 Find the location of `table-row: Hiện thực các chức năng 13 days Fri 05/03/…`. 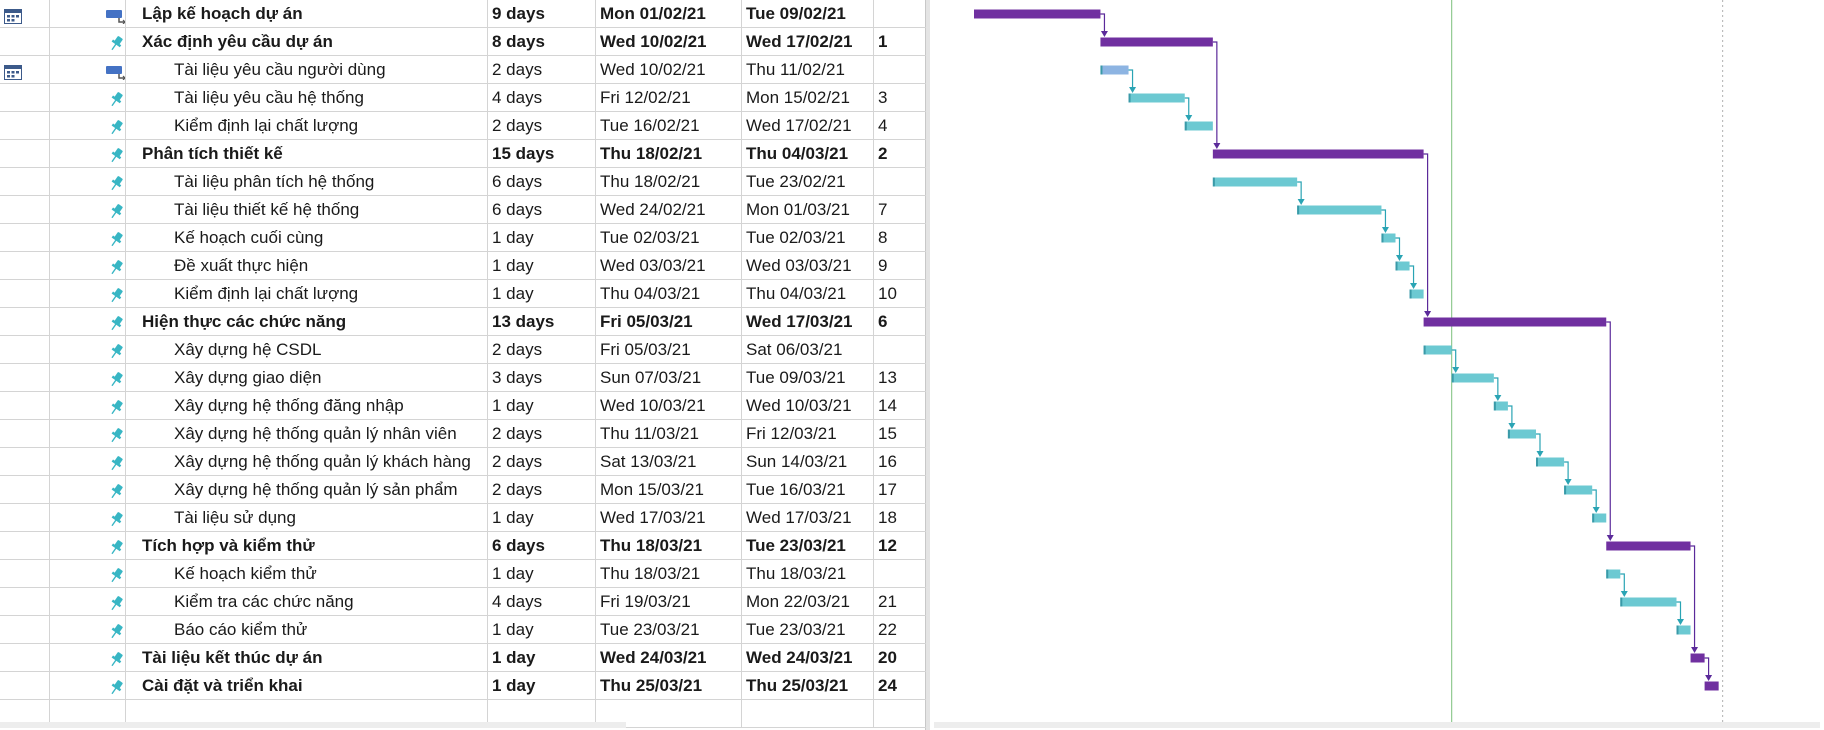

table-row: Hiện thực các chức năng 13 days Fri 05/03/… is located at coordinates (463, 322).